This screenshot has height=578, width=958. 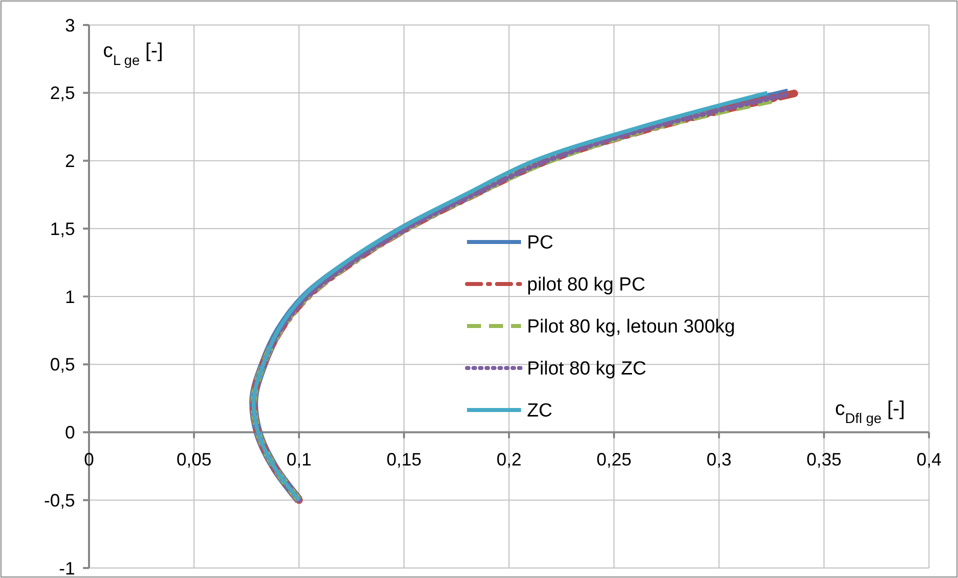 What do you see at coordinates (719, 459) in the screenshot?
I see `x-tick-label: 0,3` at bounding box center [719, 459].